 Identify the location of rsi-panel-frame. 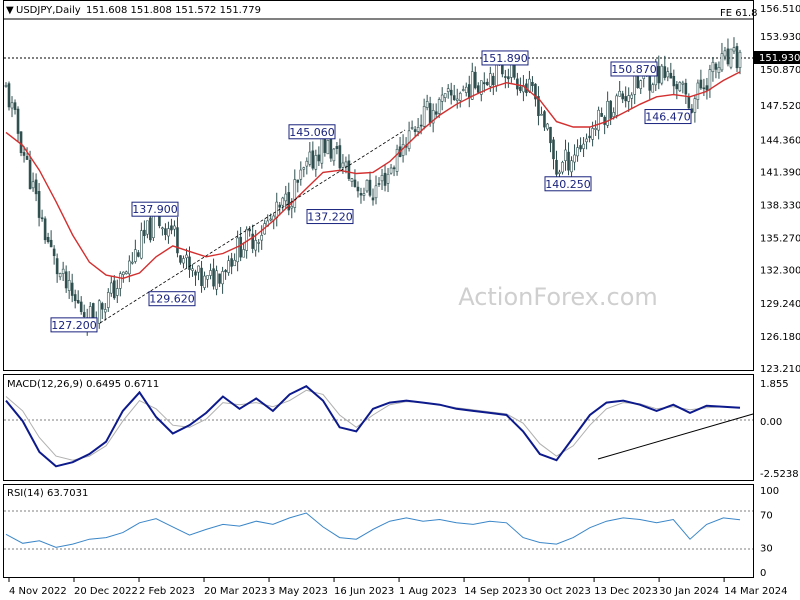
(378, 531).